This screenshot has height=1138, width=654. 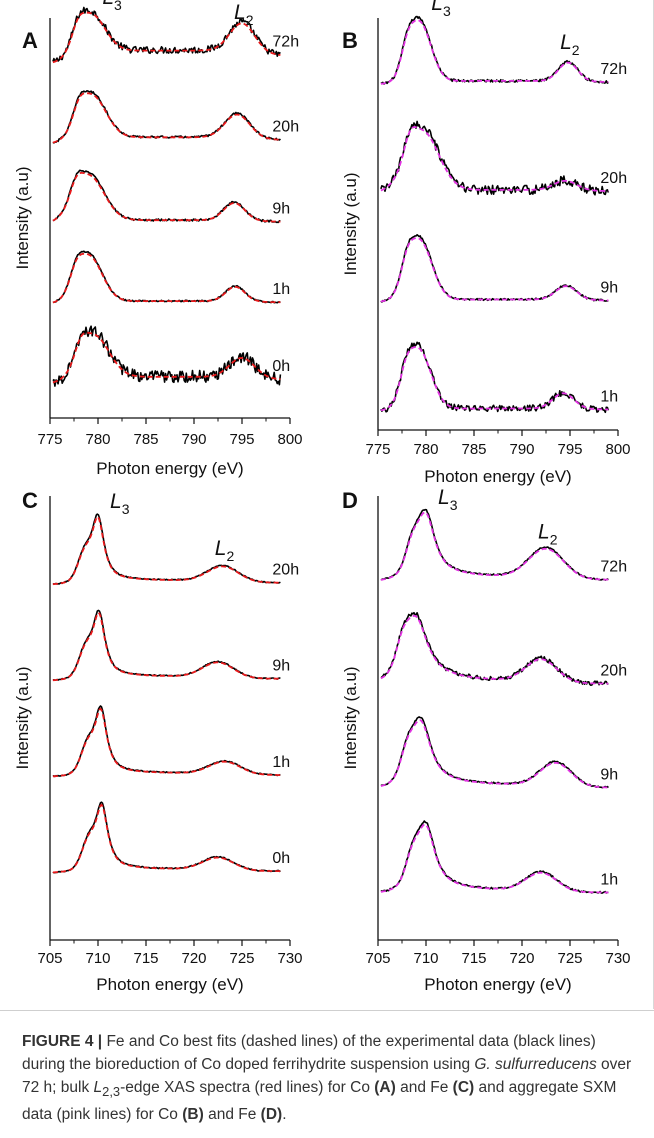 What do you see at coordinates (424, 1087) in the screenshot?
I see `caption-text-4: and Fe` at bounding box center [424, 1087].